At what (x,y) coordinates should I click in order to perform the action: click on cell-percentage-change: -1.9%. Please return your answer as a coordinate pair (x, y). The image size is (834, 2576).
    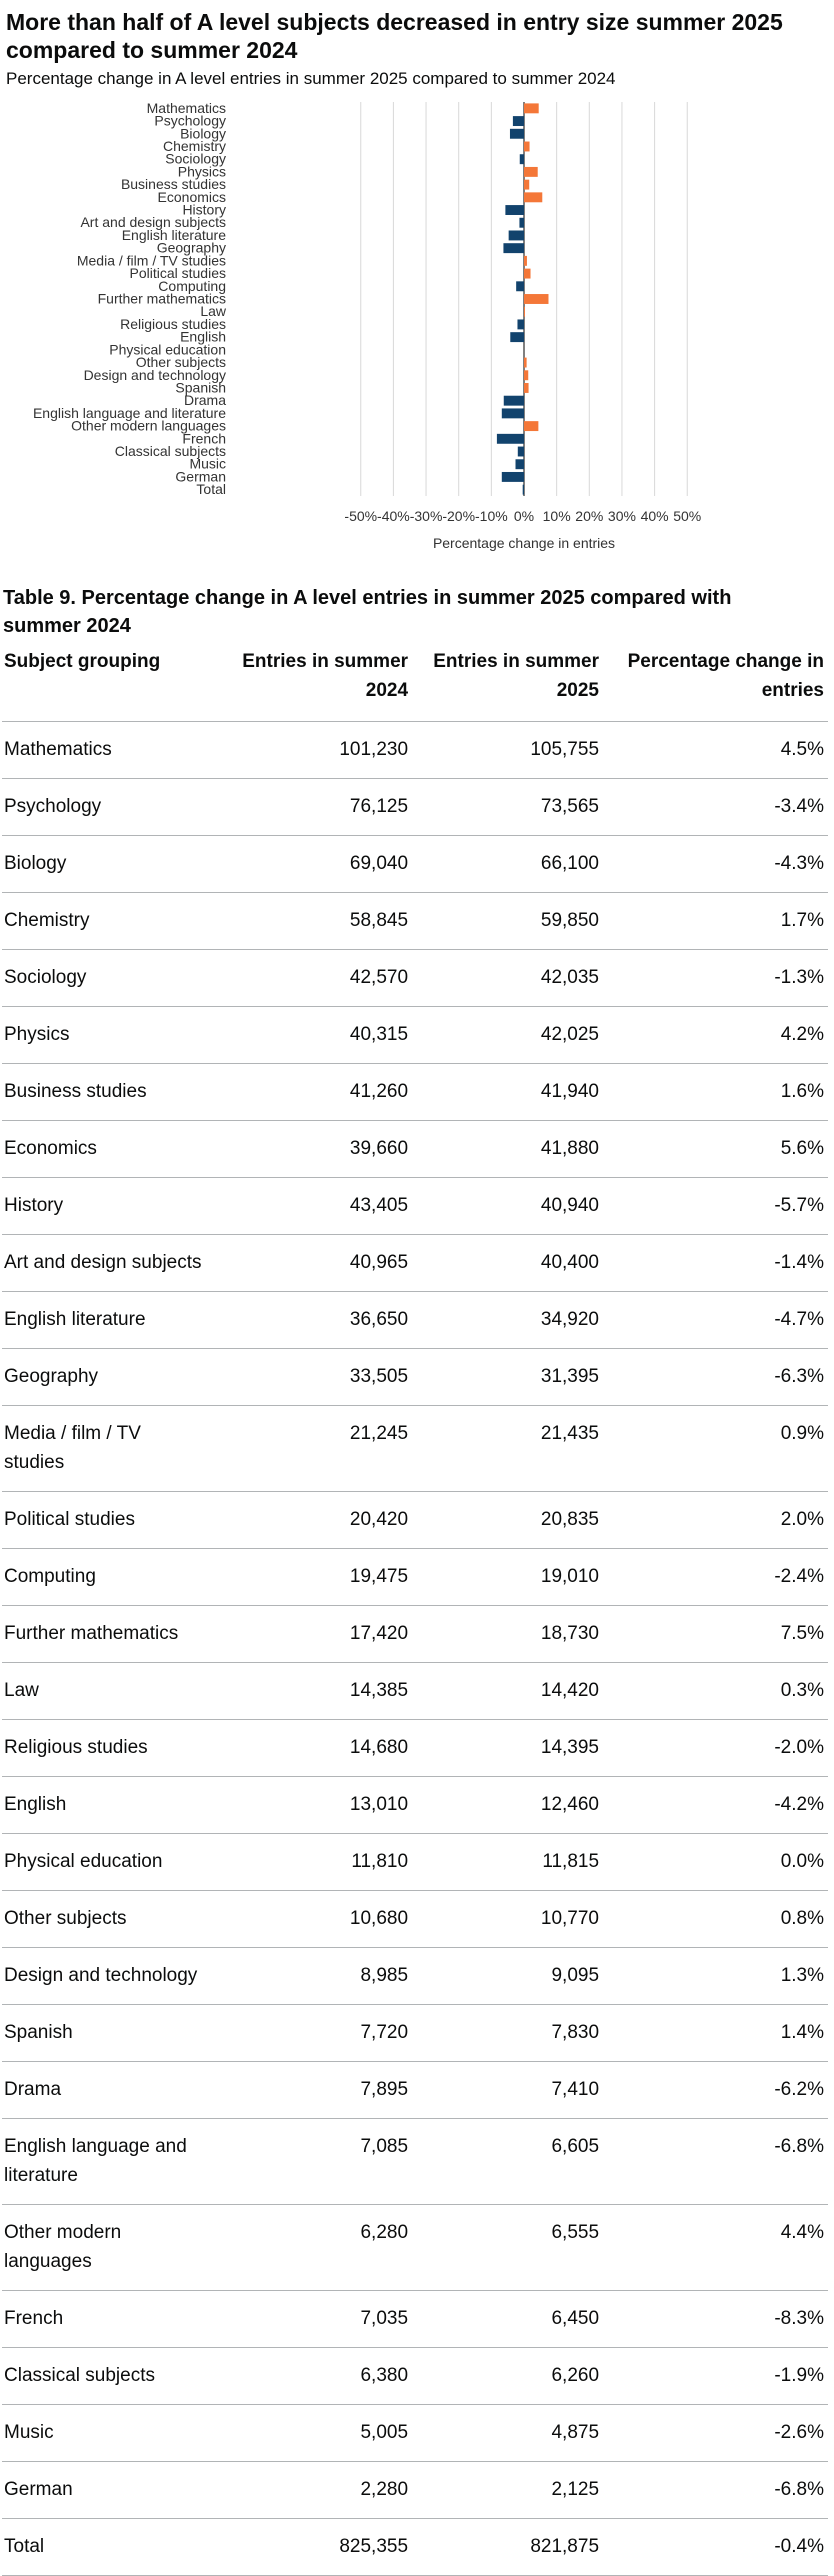
    Looking at the image, I should click on (715, 2376).